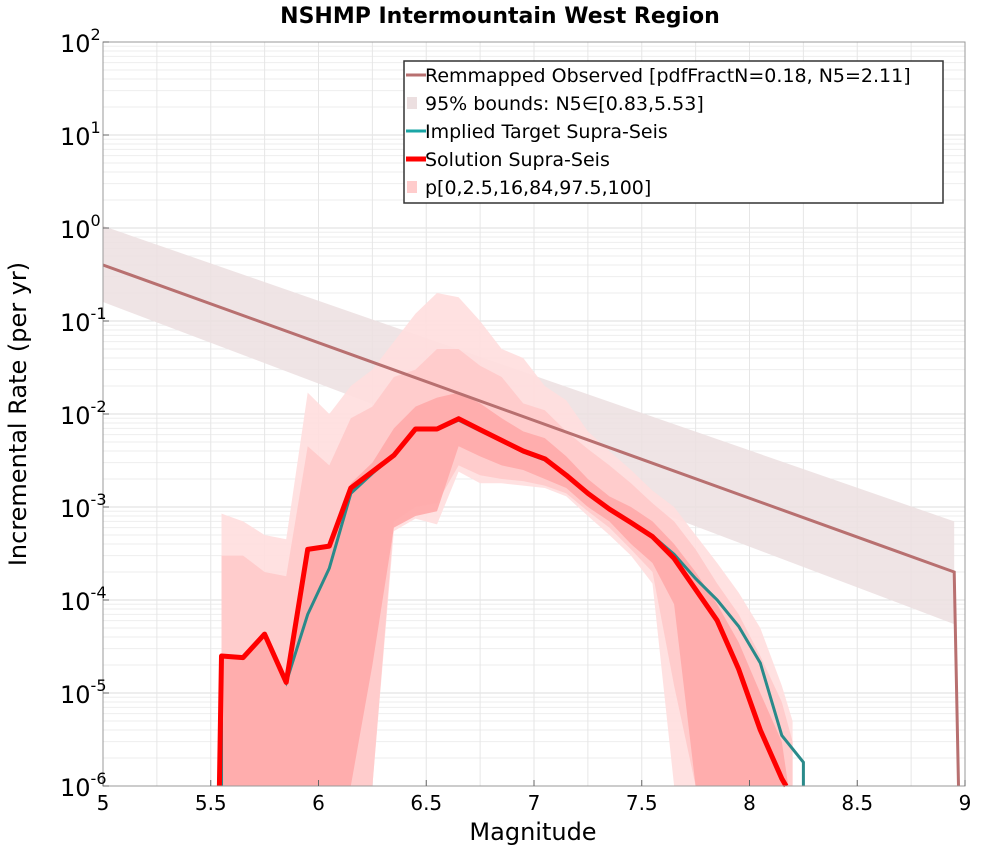  I want to click on y-tick-label: 10⁻⁶, so click(83, 785).